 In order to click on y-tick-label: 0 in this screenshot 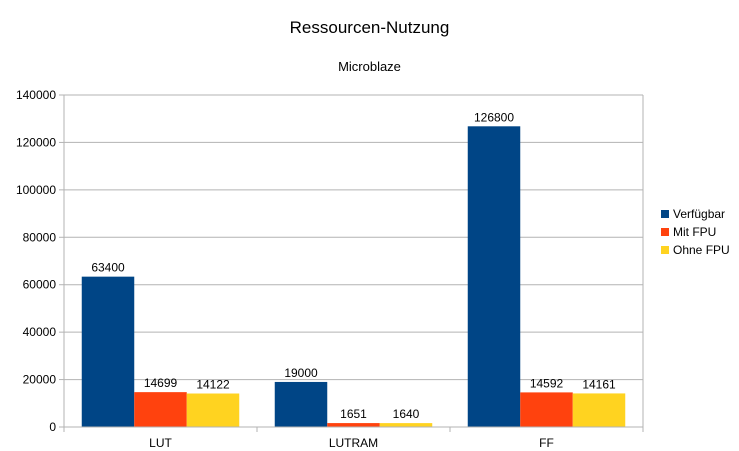, I will do `click(52, 427)`.